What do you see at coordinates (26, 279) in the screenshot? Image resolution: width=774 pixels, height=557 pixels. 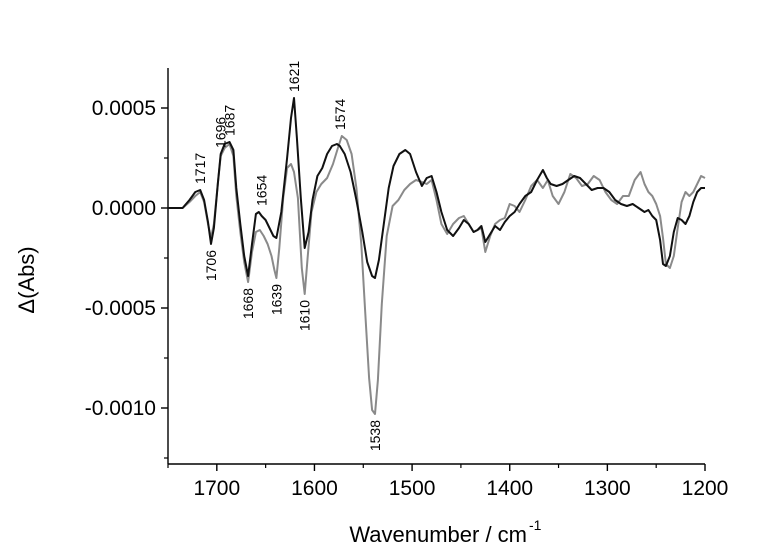 I see `y-axis-title: Δ(Abs)` at bounding box center [26, 279].